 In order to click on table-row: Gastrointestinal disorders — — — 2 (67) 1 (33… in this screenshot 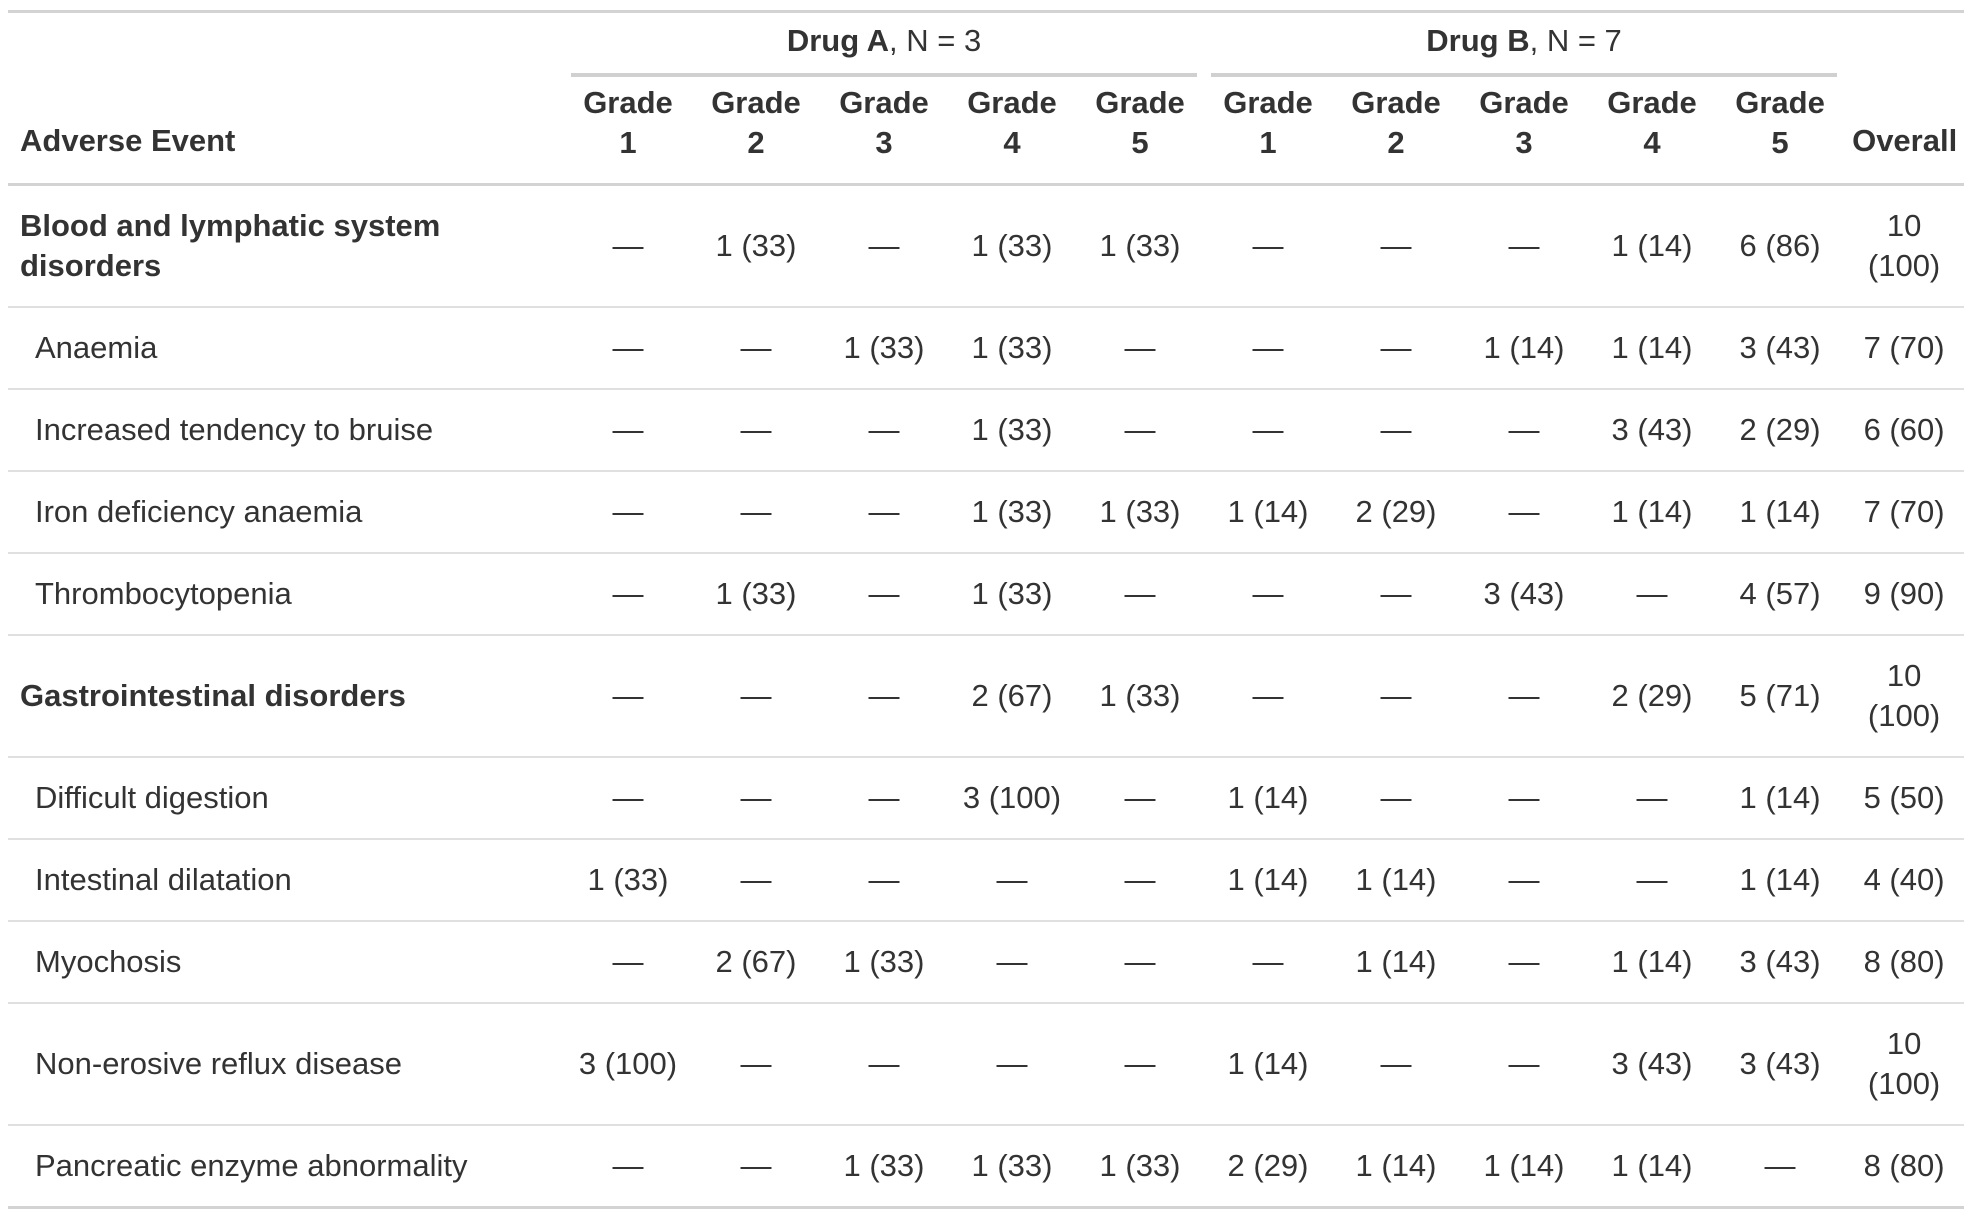, I will do `click(986, 696)`.